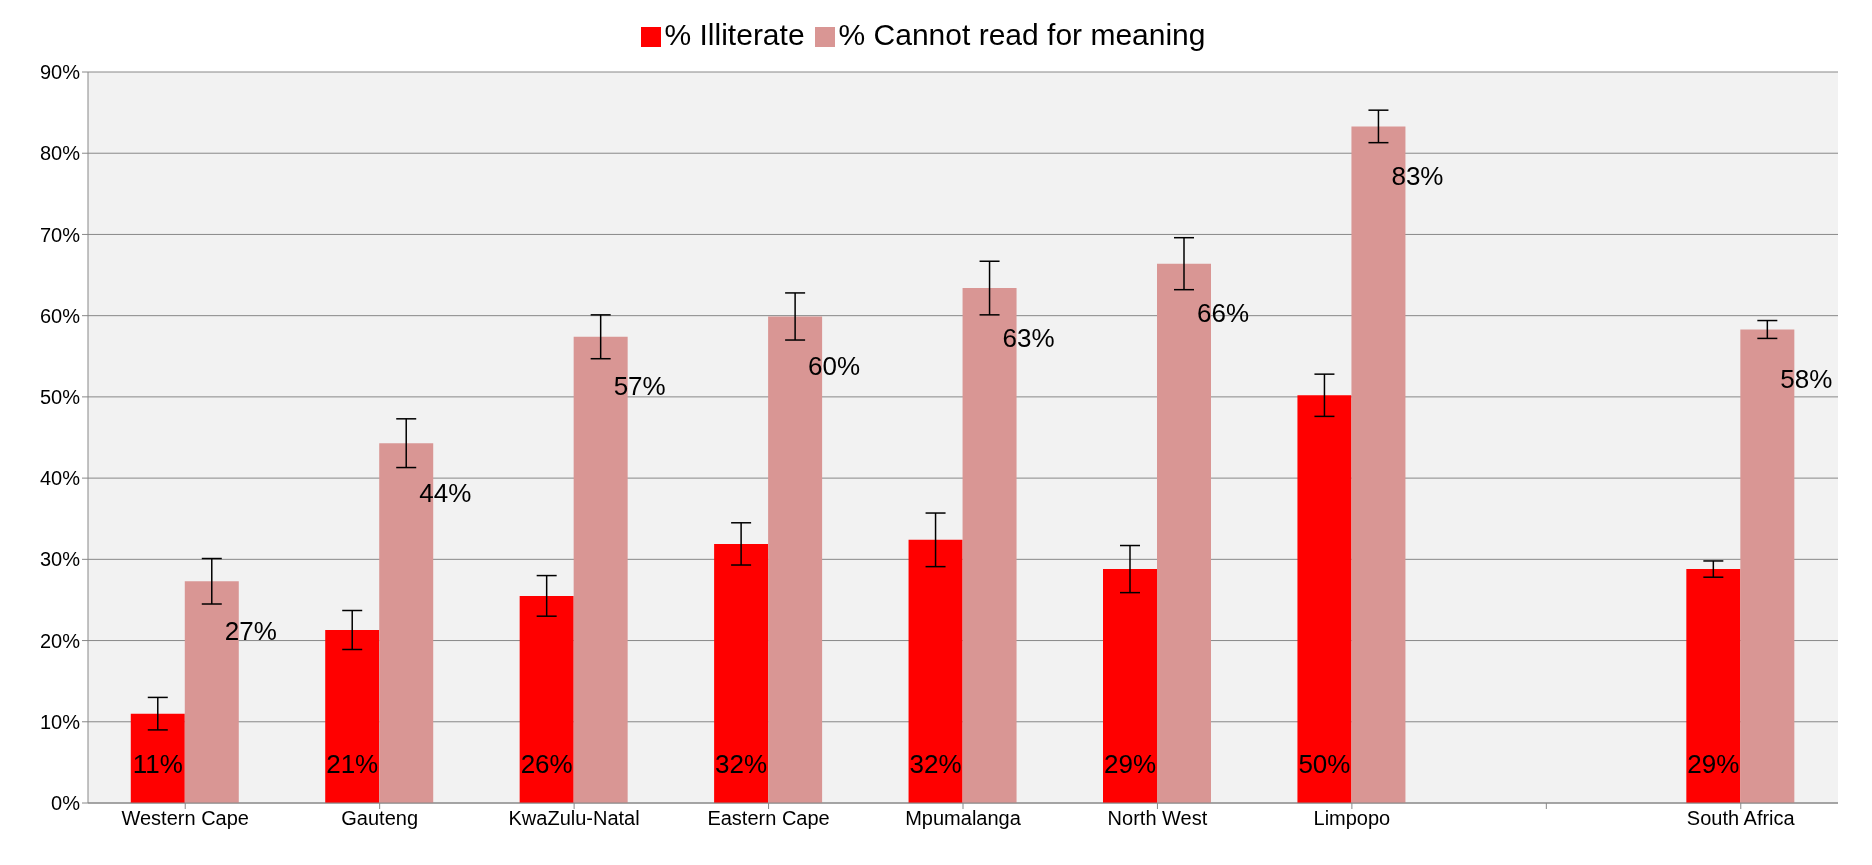 Image resolution: width=1872 pixels, height=865 pixels. I want to click on y-tick-label: 30%, so click(60, 559).